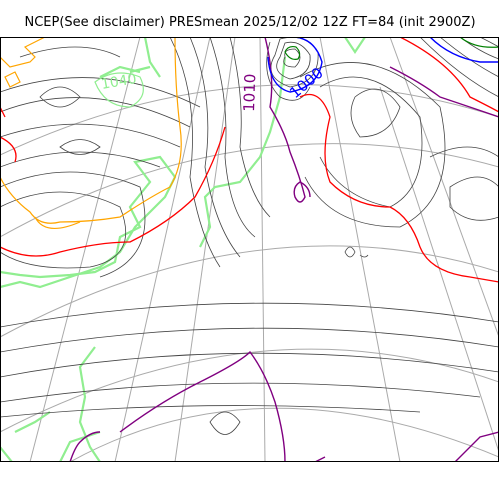 The height and width of the screenshot is (500, 500). What do you see at coordinates (392, 48) in the screenshot?
I see `low-center` at bounding box center [392, 48].